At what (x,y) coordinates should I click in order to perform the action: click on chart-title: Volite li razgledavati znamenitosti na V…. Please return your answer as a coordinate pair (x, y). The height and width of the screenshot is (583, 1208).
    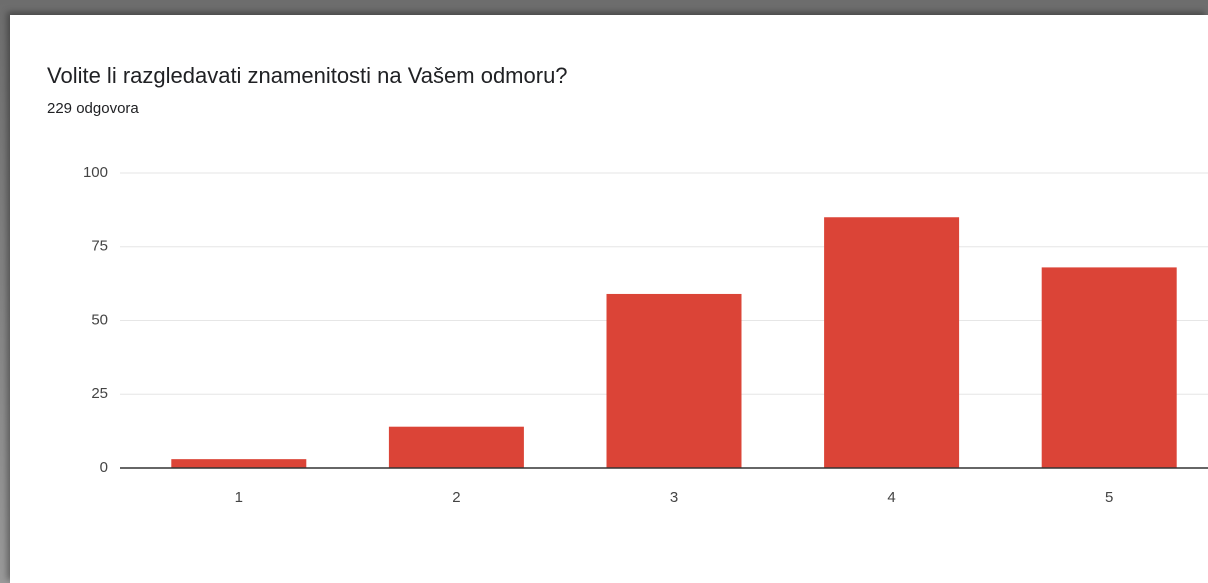
    Looking at the image, I should click on (307, 75).